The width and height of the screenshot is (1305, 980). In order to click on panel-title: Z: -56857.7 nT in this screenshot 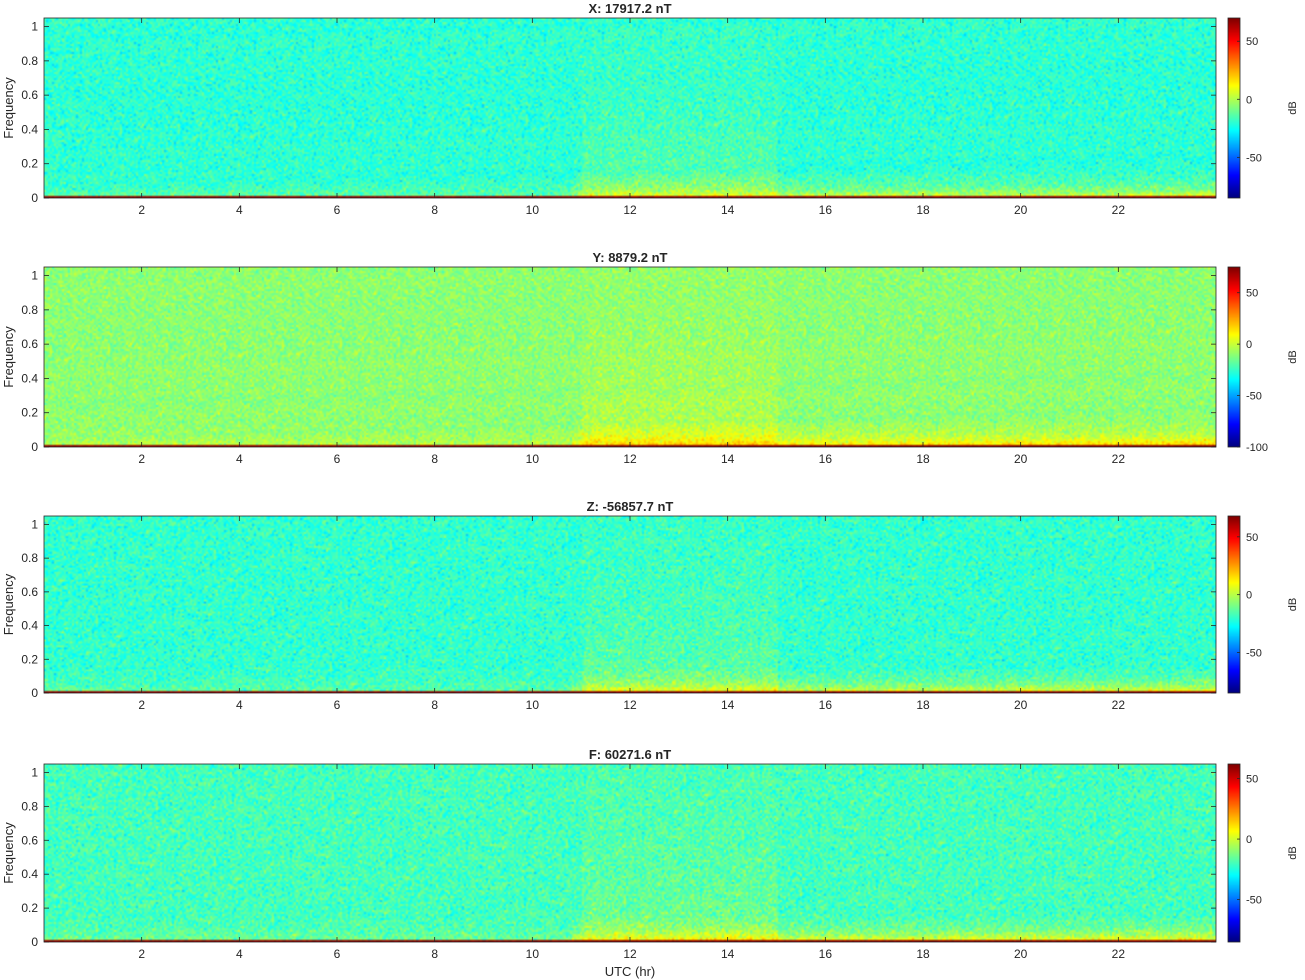, I will do `click(630, 506)`.